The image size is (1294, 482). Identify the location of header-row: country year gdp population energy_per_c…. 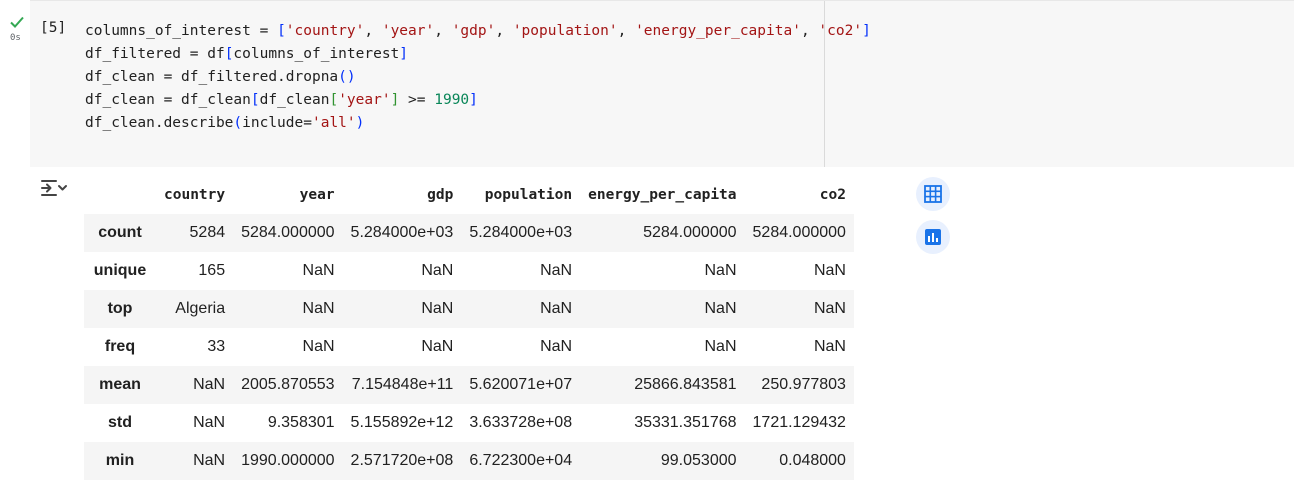
(469, 195).